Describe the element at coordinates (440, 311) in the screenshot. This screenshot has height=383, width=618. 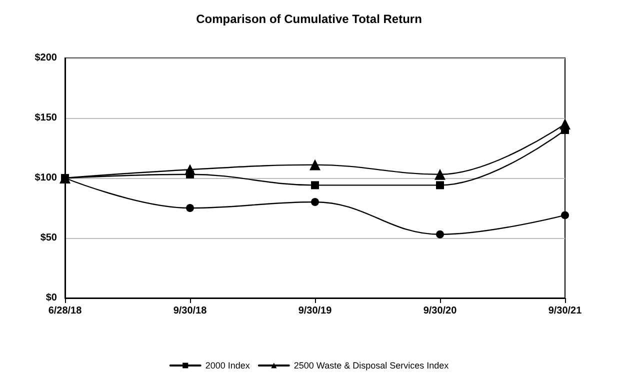
I see `x-tick-label: 9/30/20` at that location.